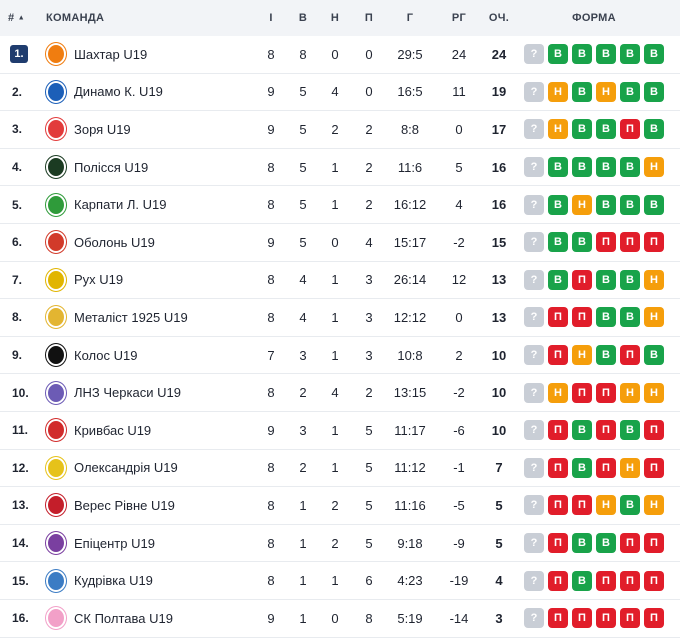  Describe the element at coordinates (118, 92) in the screenshot. I see `team-name-link: Динамо К. U19` at that location.